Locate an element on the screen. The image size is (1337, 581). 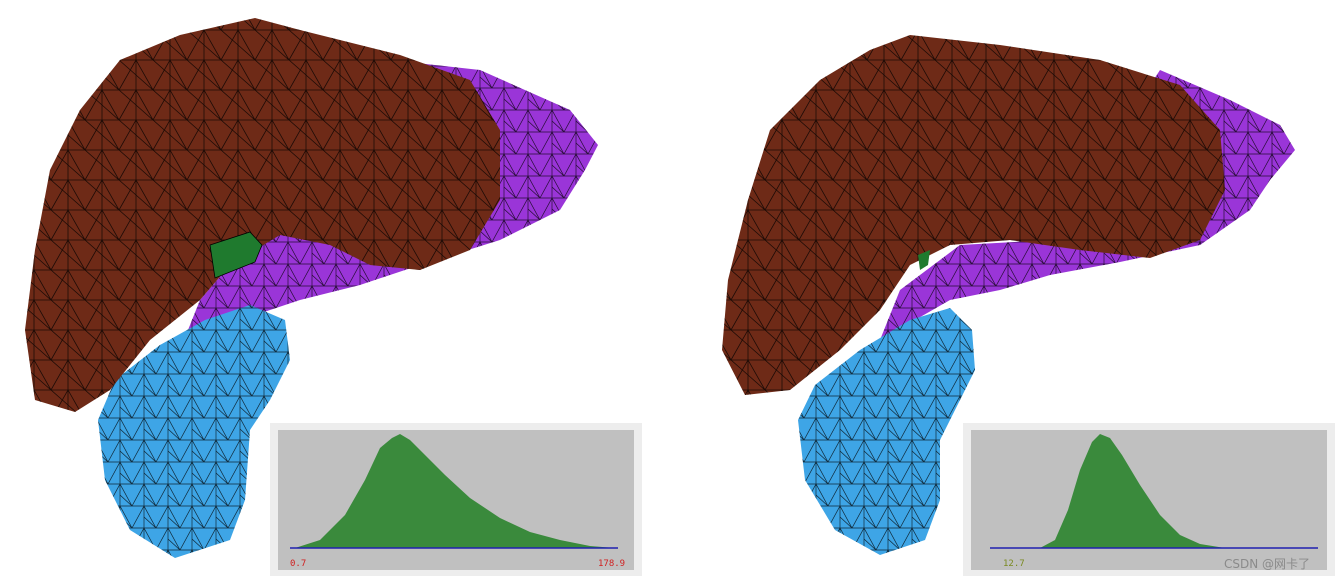
watermark: CSDN @网卡了 is located at coordinates (1267, 564).